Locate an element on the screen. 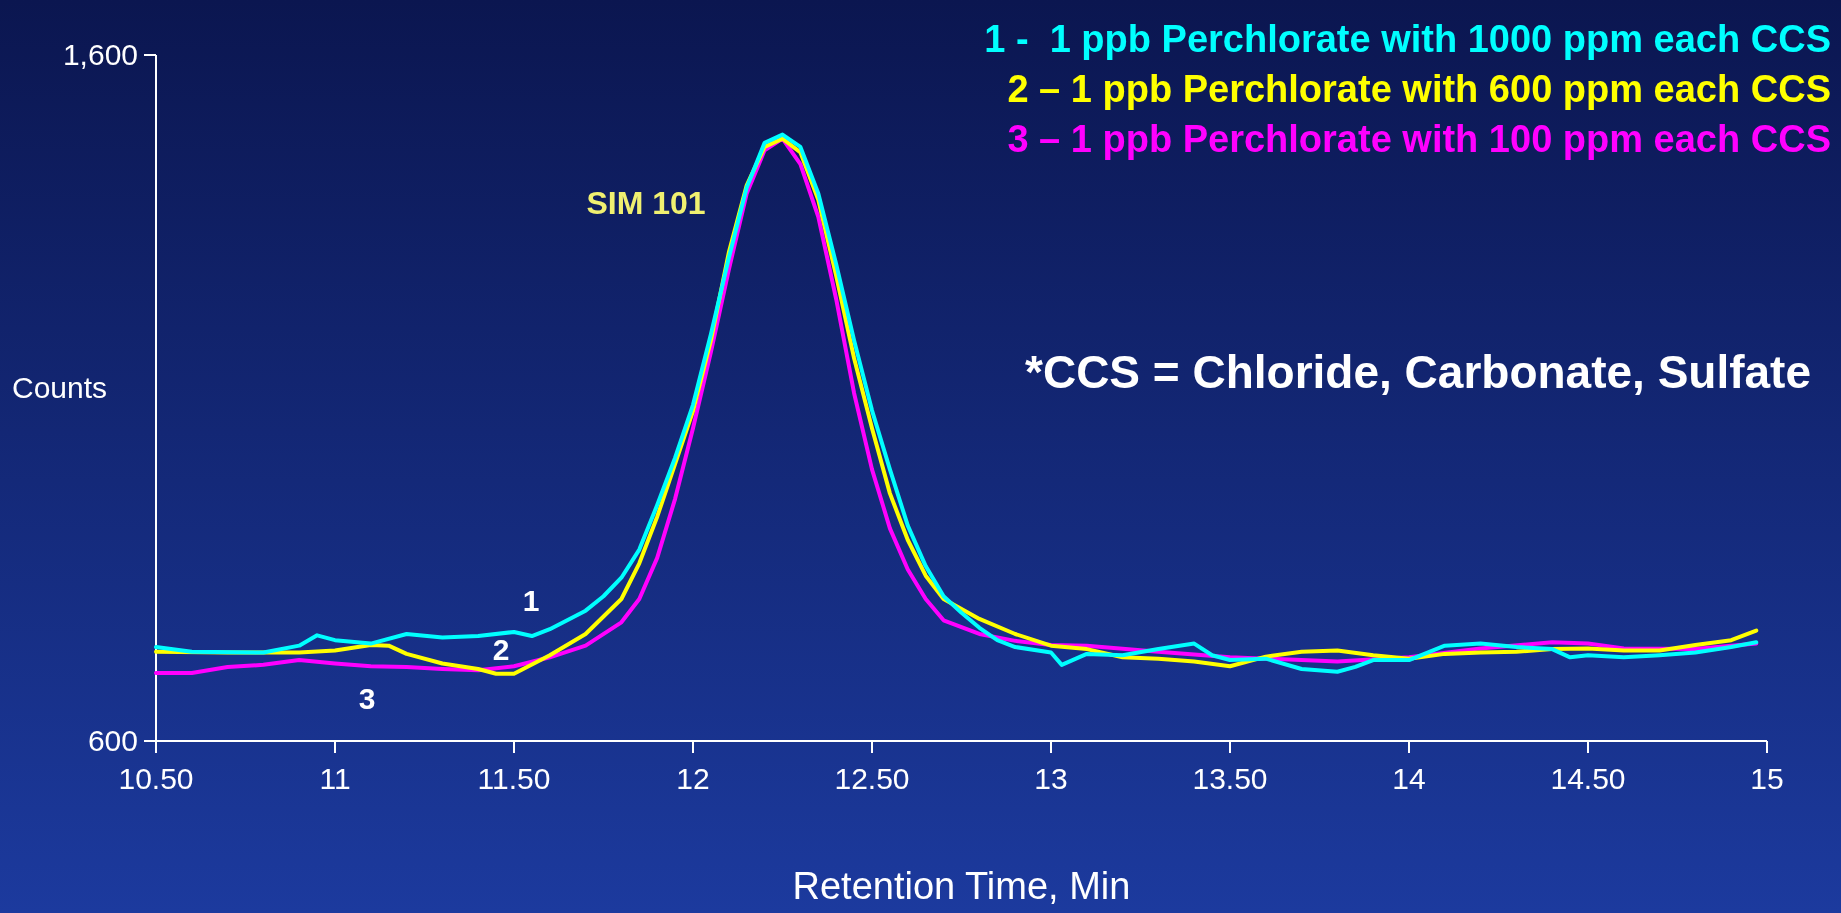 Image resolution: width=1841 pixels, height=913 pixels. x-tick-label: 12.50 is located at coordinates (872, 778).